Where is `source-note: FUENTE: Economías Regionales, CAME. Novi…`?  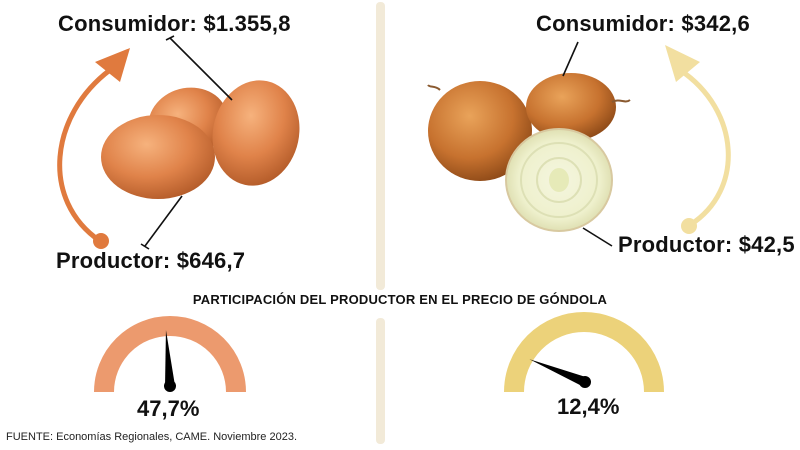
source-note: FUENTE: Economías Regionales, CAME. Novi… is located at coordinates (152, 437).